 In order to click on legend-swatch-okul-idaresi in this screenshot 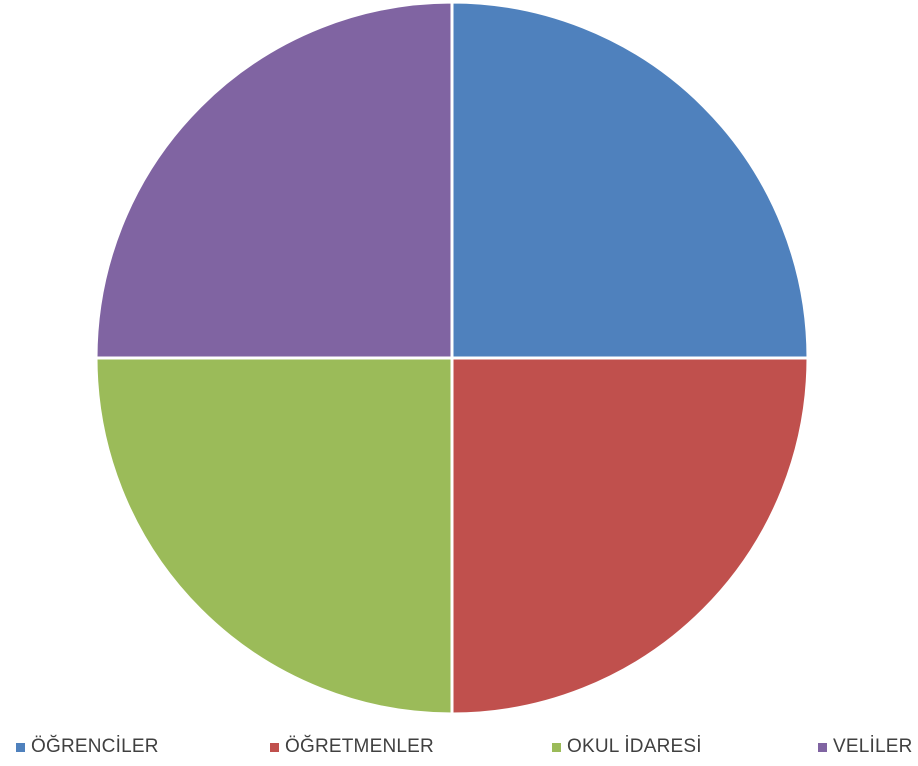, I will do `click(556, 747)`.